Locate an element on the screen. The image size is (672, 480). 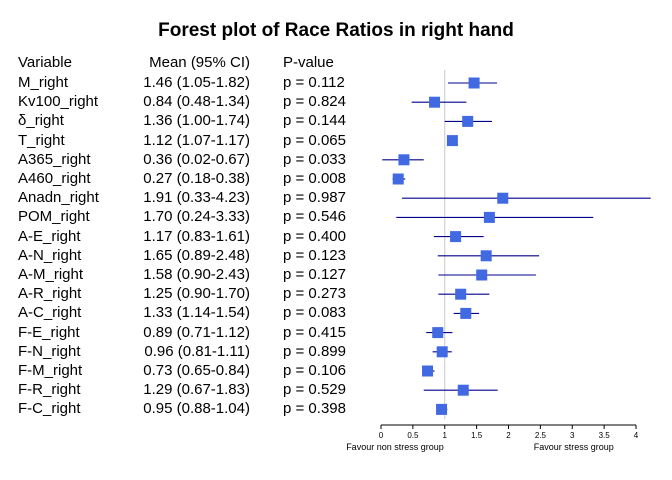
row-variable-label: A-C_right is located at coordinates (50, 313).